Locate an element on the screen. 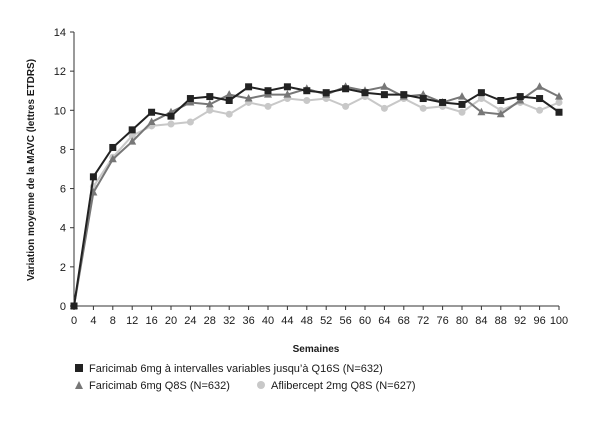  legend-label-aflibercept: Aflibercept 2mg Q8S (N=627) is located at coordinates (343, 386).